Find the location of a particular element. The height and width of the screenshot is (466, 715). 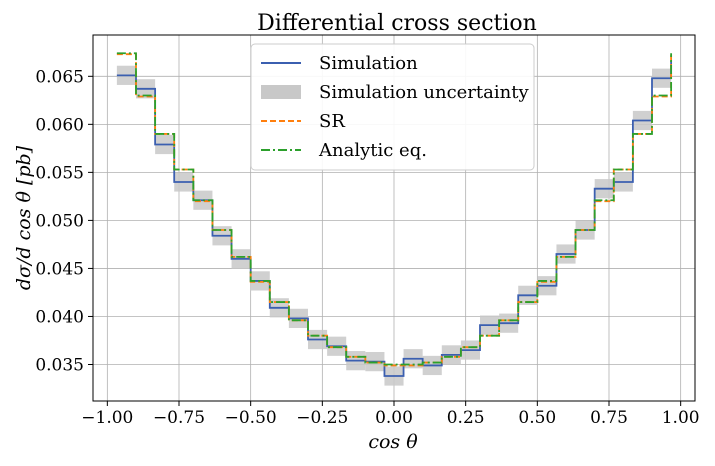

y-tick-label: 0.065 is located at coordinates (59, 77).